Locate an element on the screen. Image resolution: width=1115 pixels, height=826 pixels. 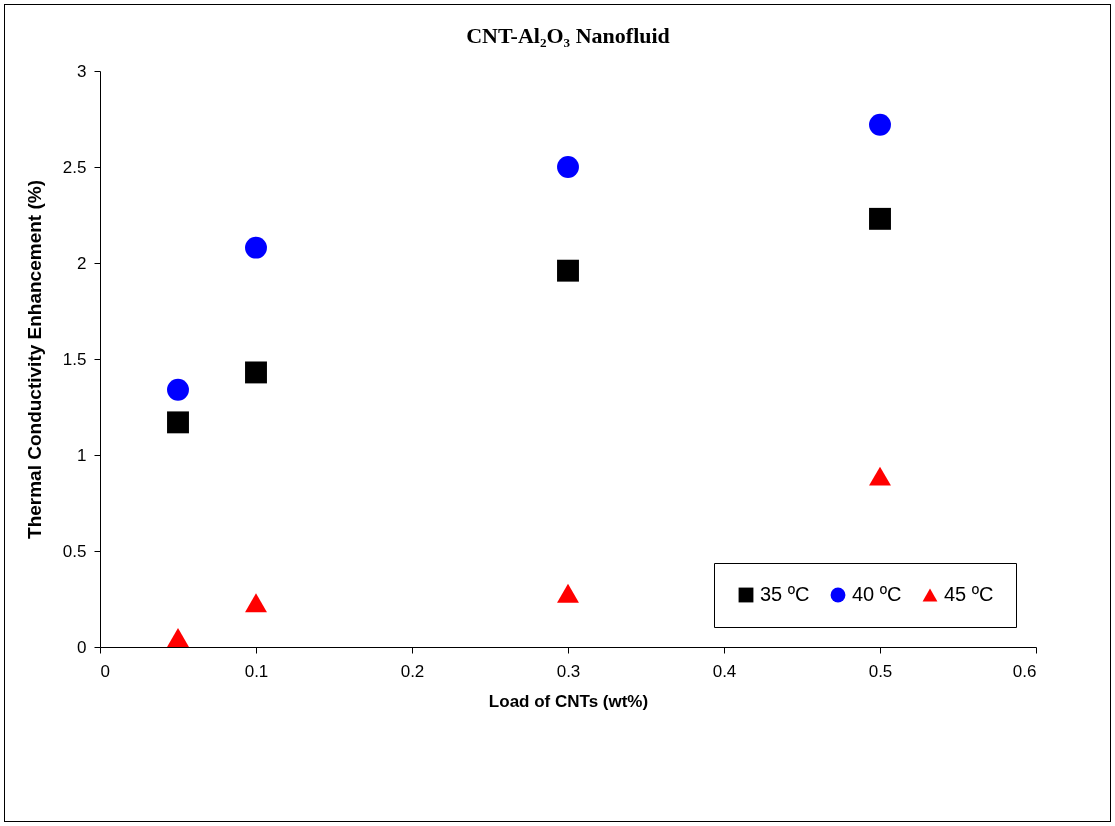
y-tick-label: 1.5 is located at coordinates (74, 359).